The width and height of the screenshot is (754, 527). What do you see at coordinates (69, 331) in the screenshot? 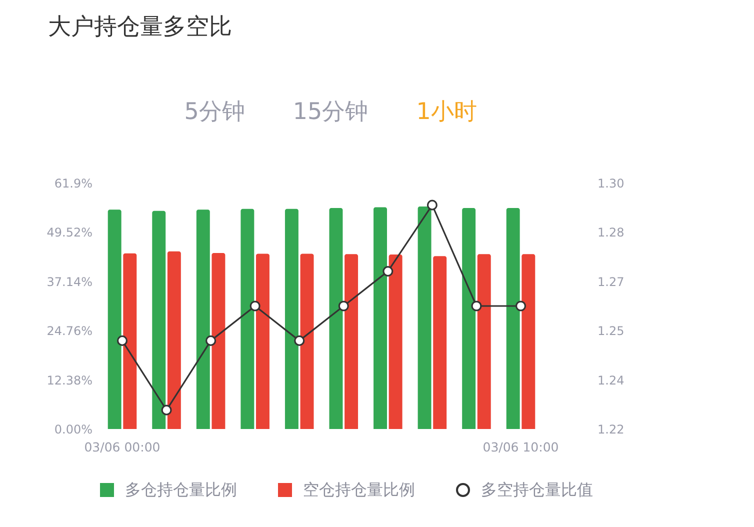
I see `y-tick-label: 24.76%` at bounding box center [69, 331].